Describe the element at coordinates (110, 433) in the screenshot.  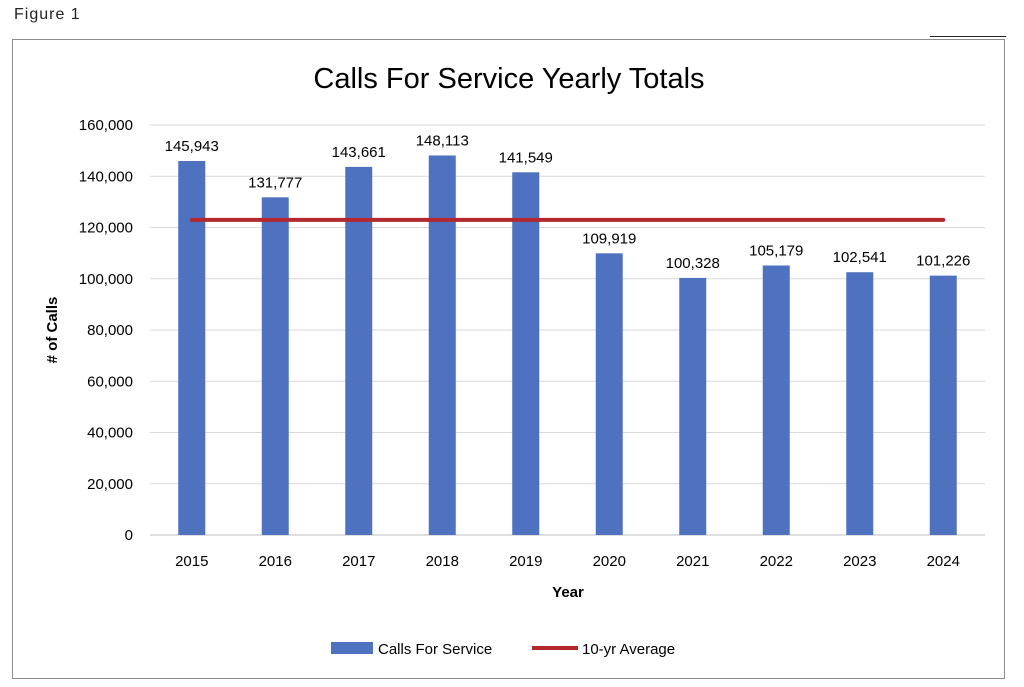
I see `y-tick-label: 40,000` at that location.